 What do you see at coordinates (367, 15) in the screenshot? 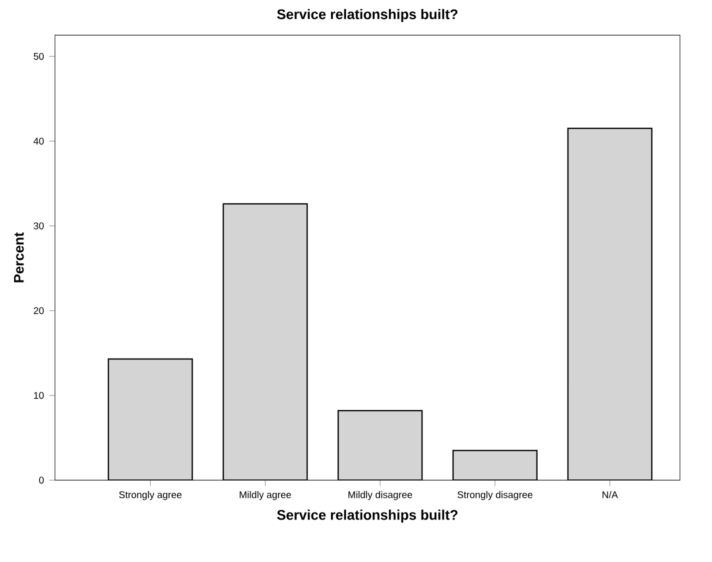
I see `chart-title: Service relationships built?` at bounding box center [367, 15].